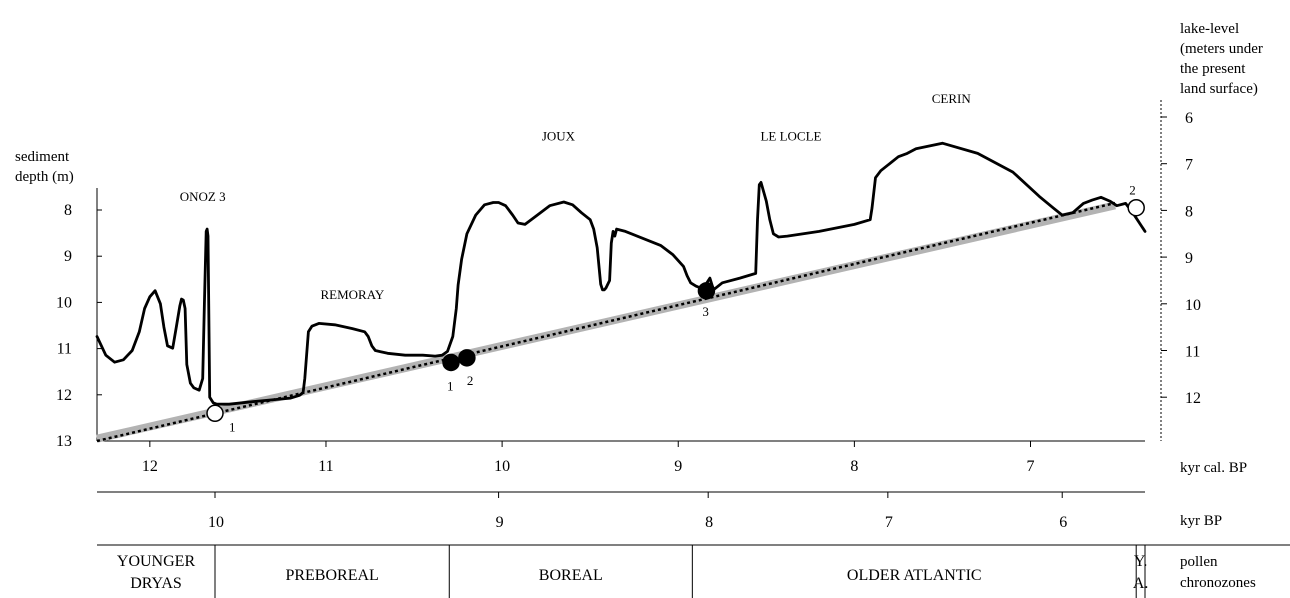 The image size is (1290, 598). I want to click on site-label-joux: JOUX, so click(559, 135).